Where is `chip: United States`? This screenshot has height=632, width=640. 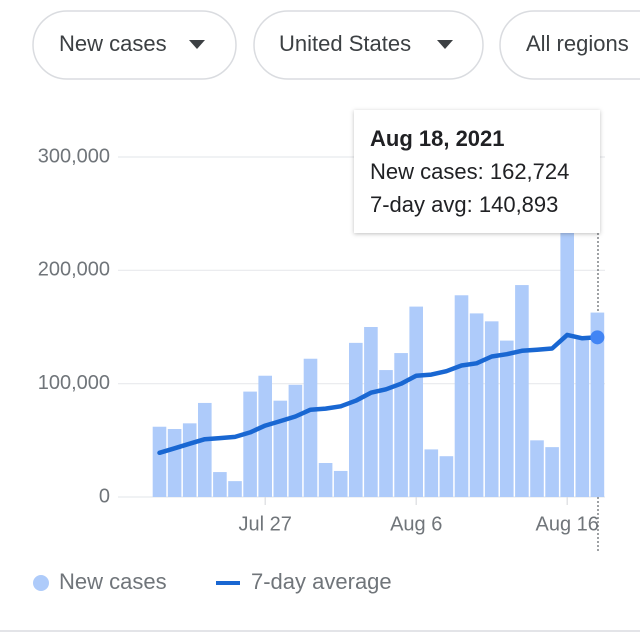
chip: United States is located at coordinates (368, 45).